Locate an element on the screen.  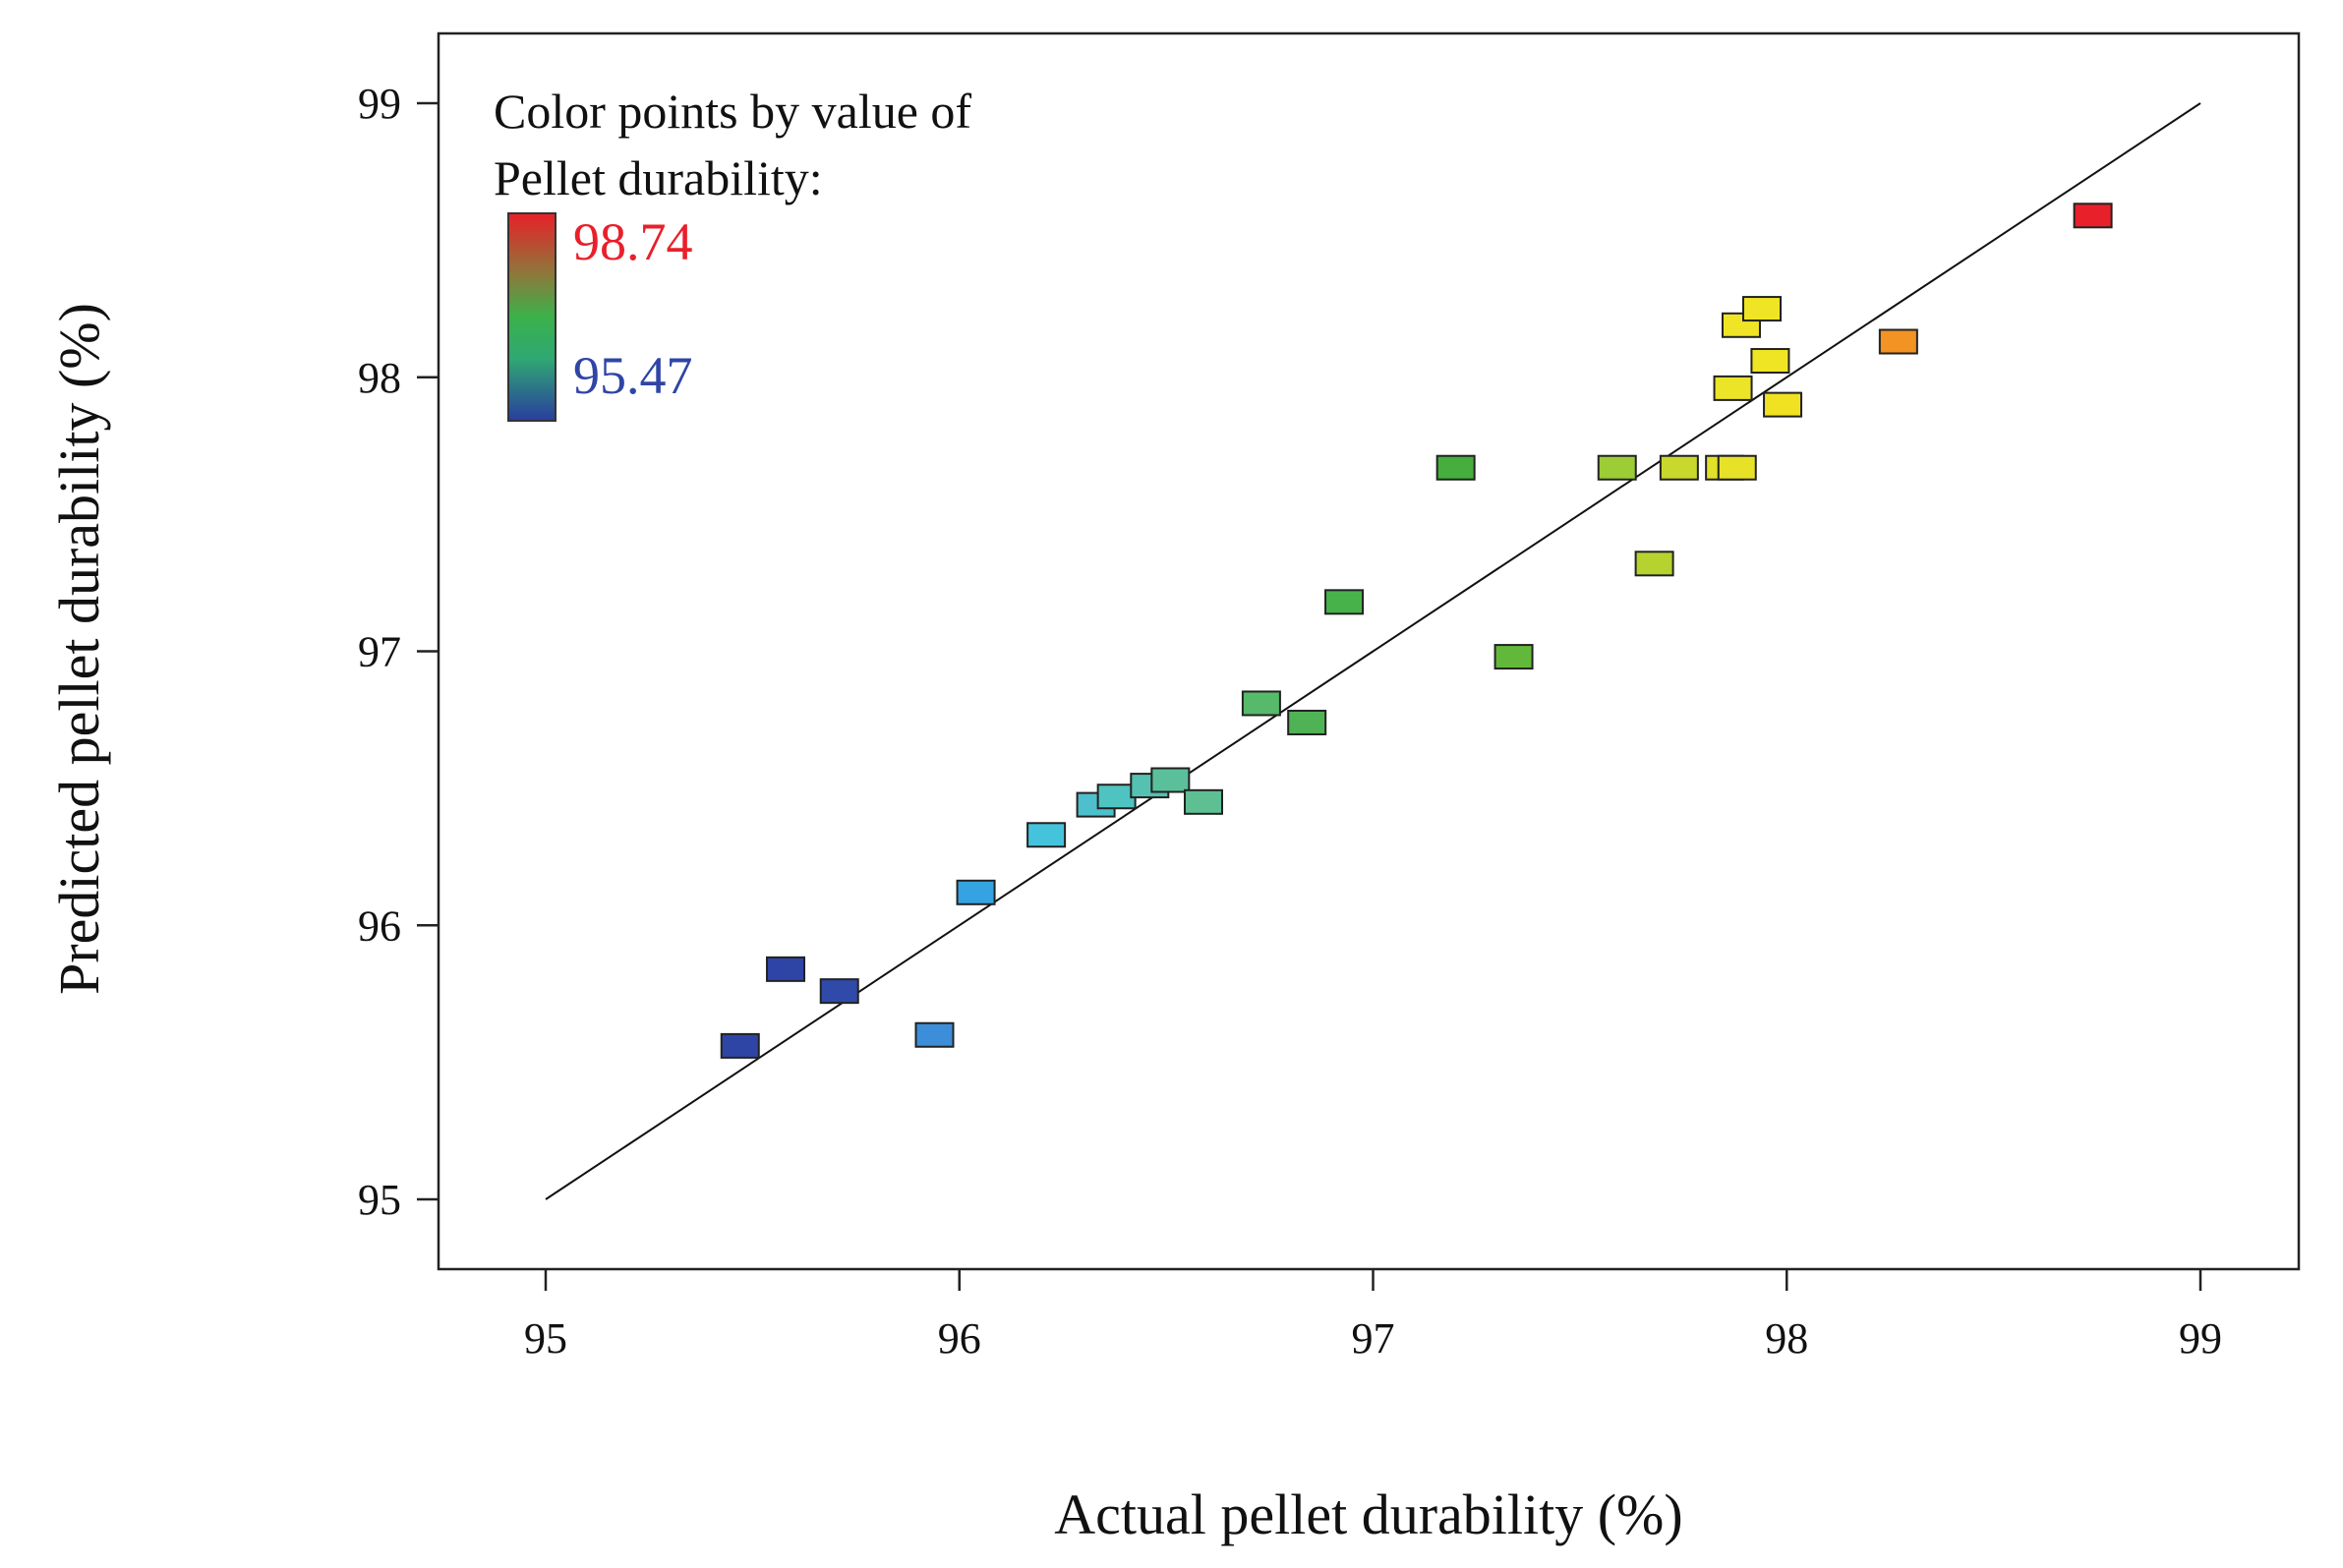
y-tick-label: 95 is located at coordinates (380, 1200).